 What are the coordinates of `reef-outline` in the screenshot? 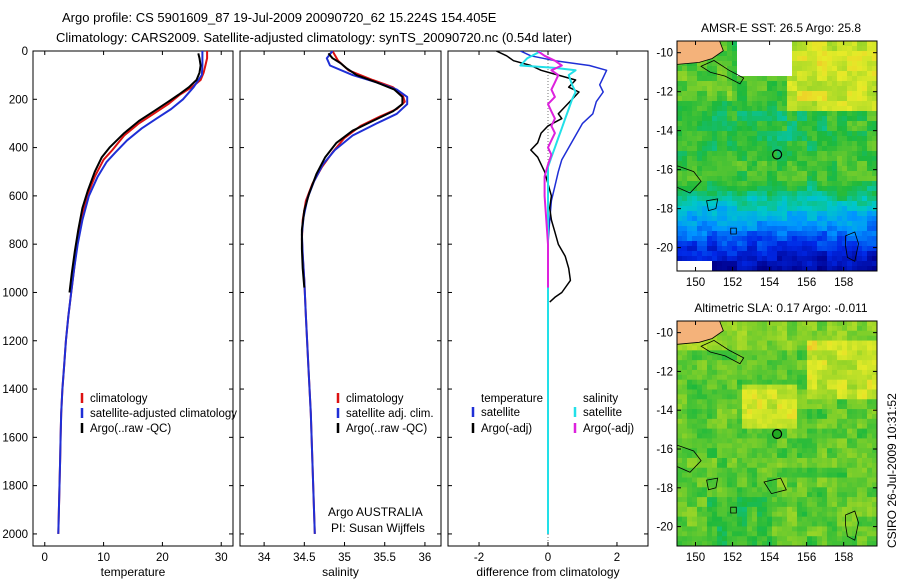 It's located at (712, 484).